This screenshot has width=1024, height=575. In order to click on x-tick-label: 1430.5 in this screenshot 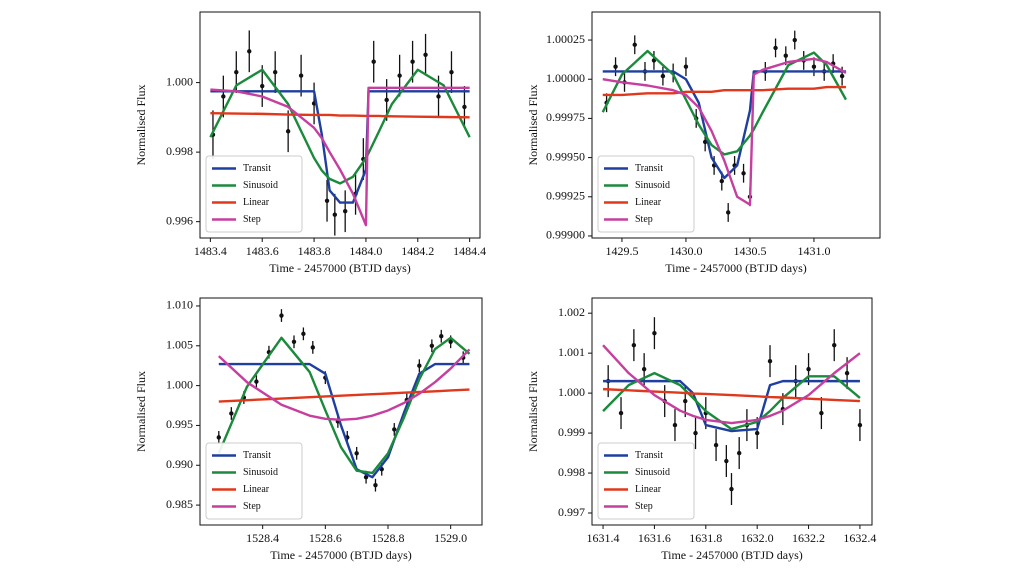, I will do `click(749, 251)`.